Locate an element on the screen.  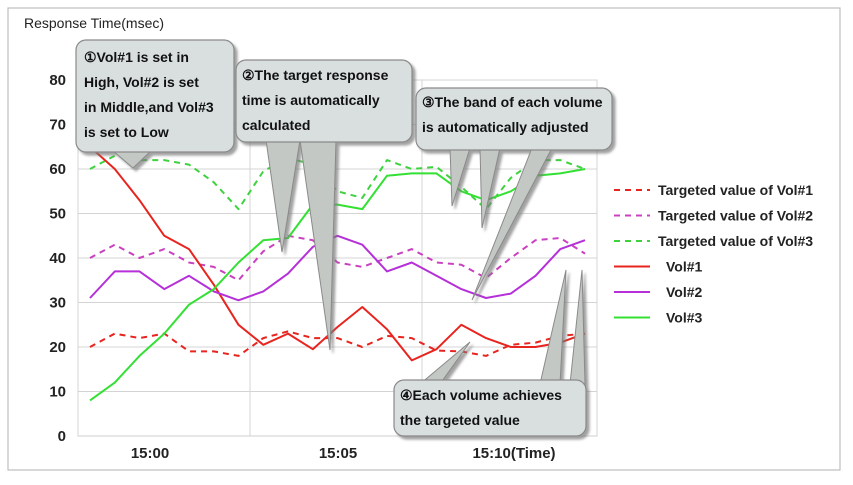
y-tick-label: 40 is located at coordinates (57, 258).